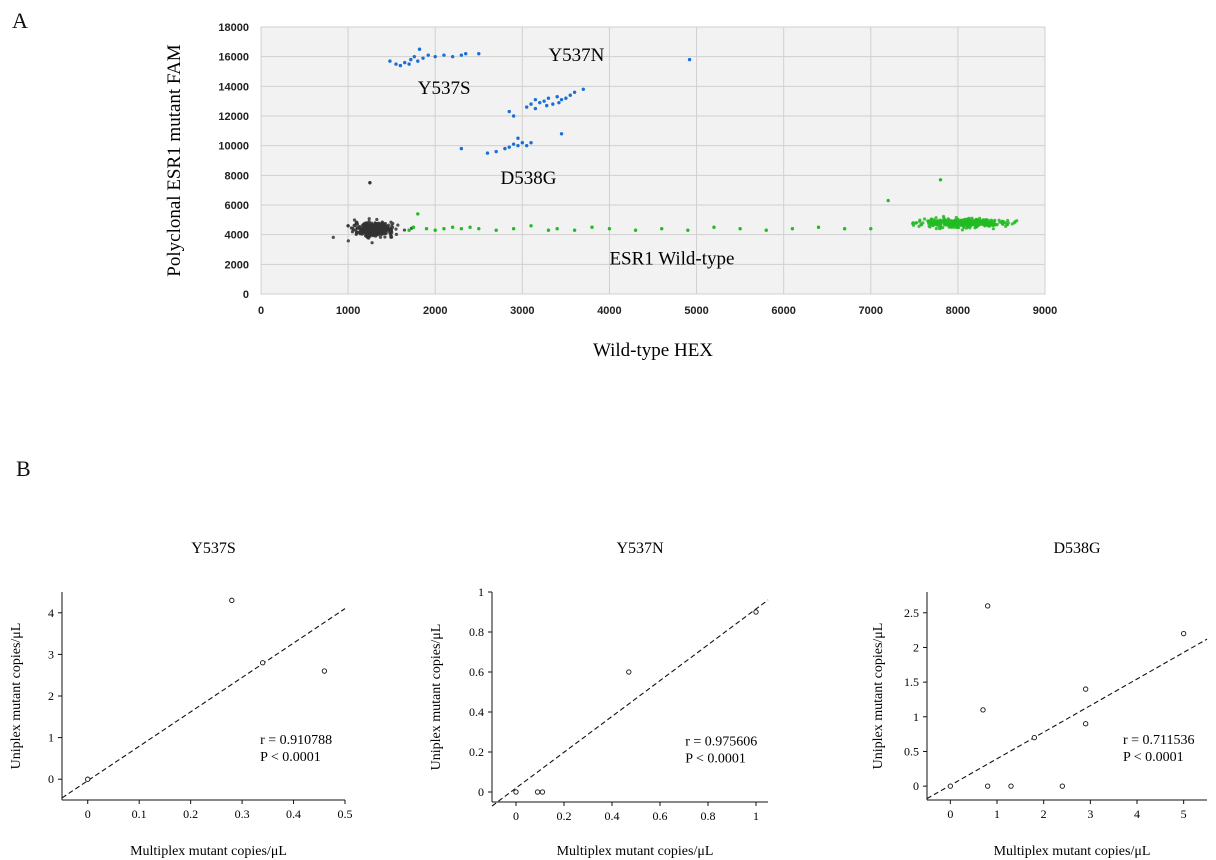  Describe the element at coordinates (1067, 719) in the screenshot. I see `regression-line` at that location.